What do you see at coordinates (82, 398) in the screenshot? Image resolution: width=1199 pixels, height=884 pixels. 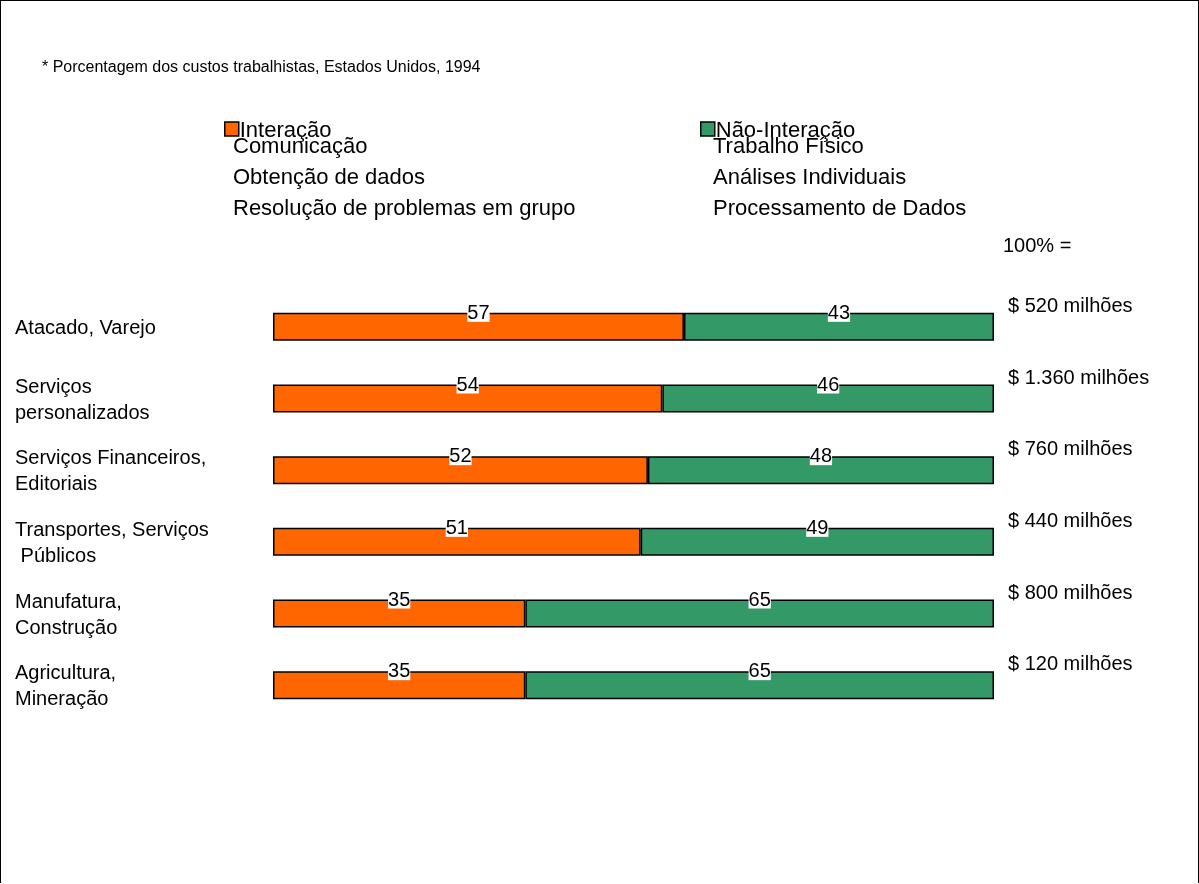 I see `y-tick-label: Serviços personalizados` at bounding box center [82, 398].